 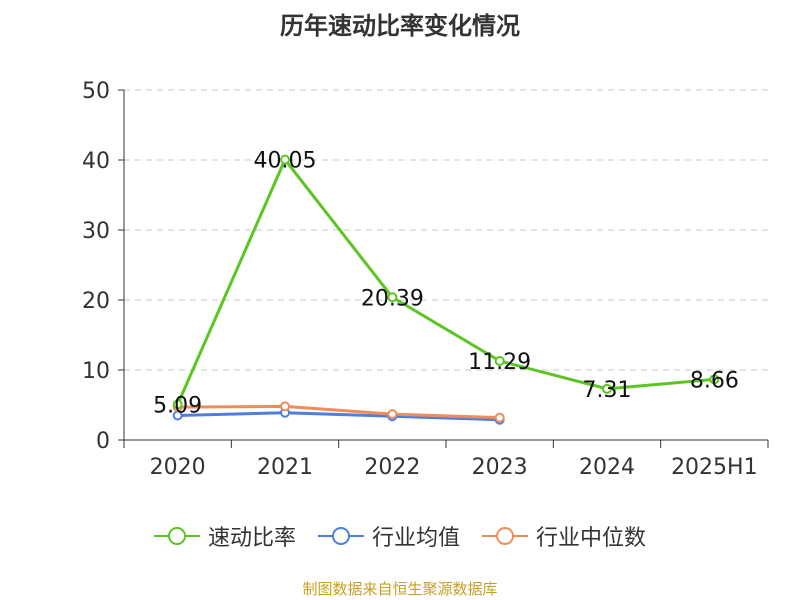 I want to click on legend-item-industry-median: 行业中位数, so click(x=564, y=536).